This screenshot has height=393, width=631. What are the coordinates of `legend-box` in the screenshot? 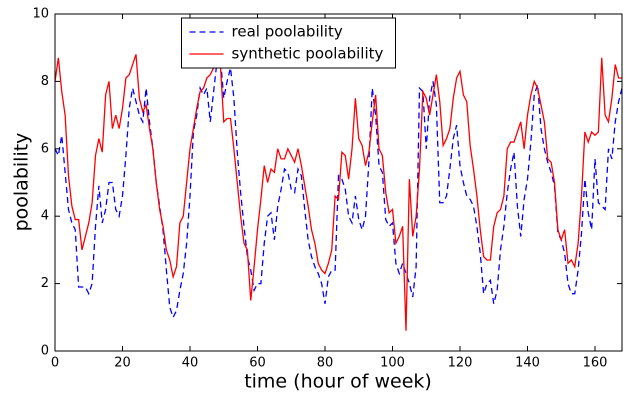 It's located at (288, 43).